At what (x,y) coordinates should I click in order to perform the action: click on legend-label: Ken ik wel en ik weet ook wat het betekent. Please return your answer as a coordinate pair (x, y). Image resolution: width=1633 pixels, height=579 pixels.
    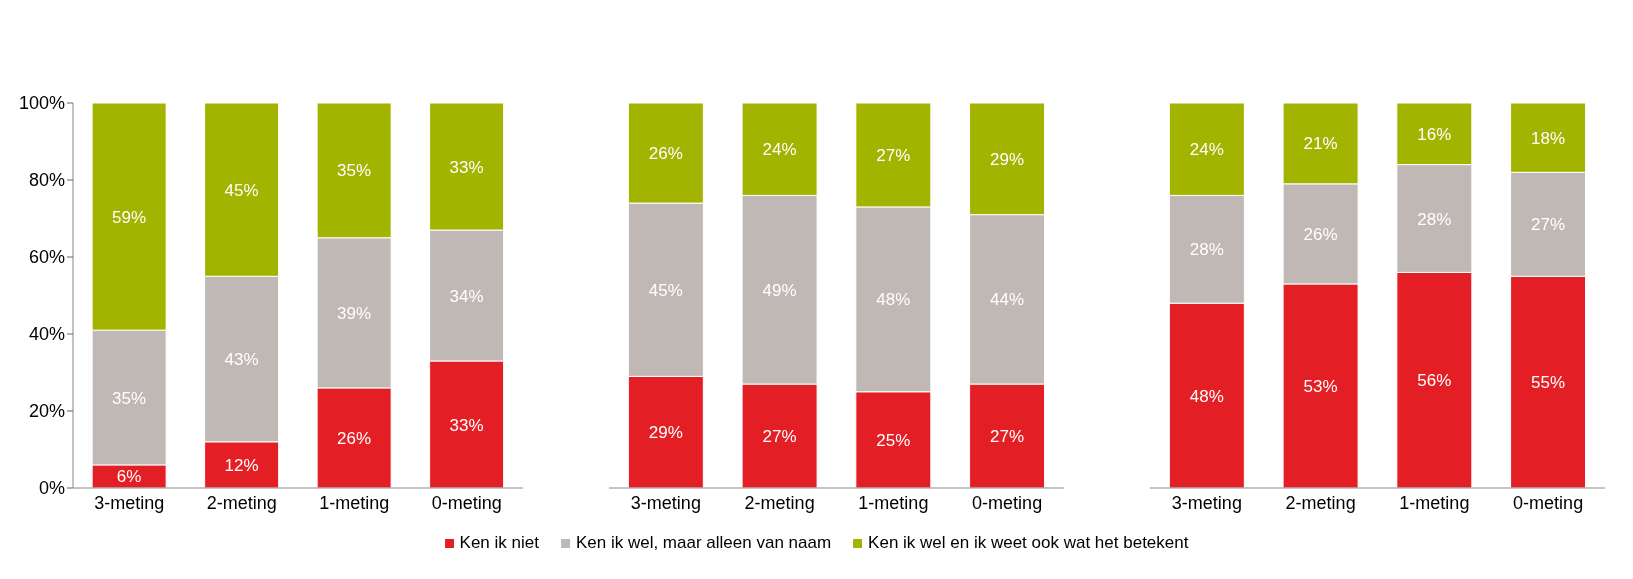
    Looking at the image, I should click on (1028, 543).